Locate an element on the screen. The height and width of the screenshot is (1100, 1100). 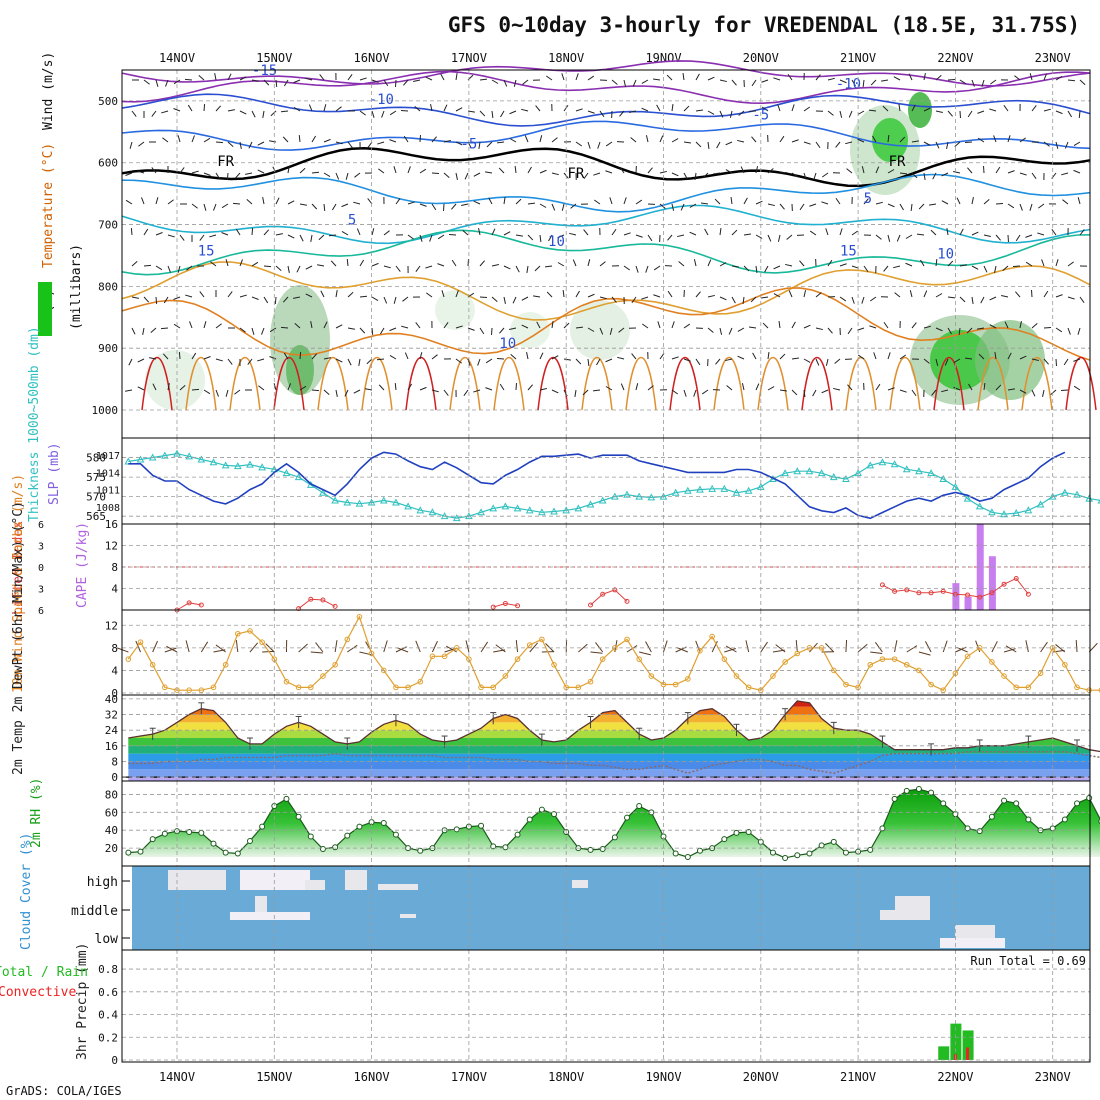
rh-tick: 60 is located at coordinates (111, 812).